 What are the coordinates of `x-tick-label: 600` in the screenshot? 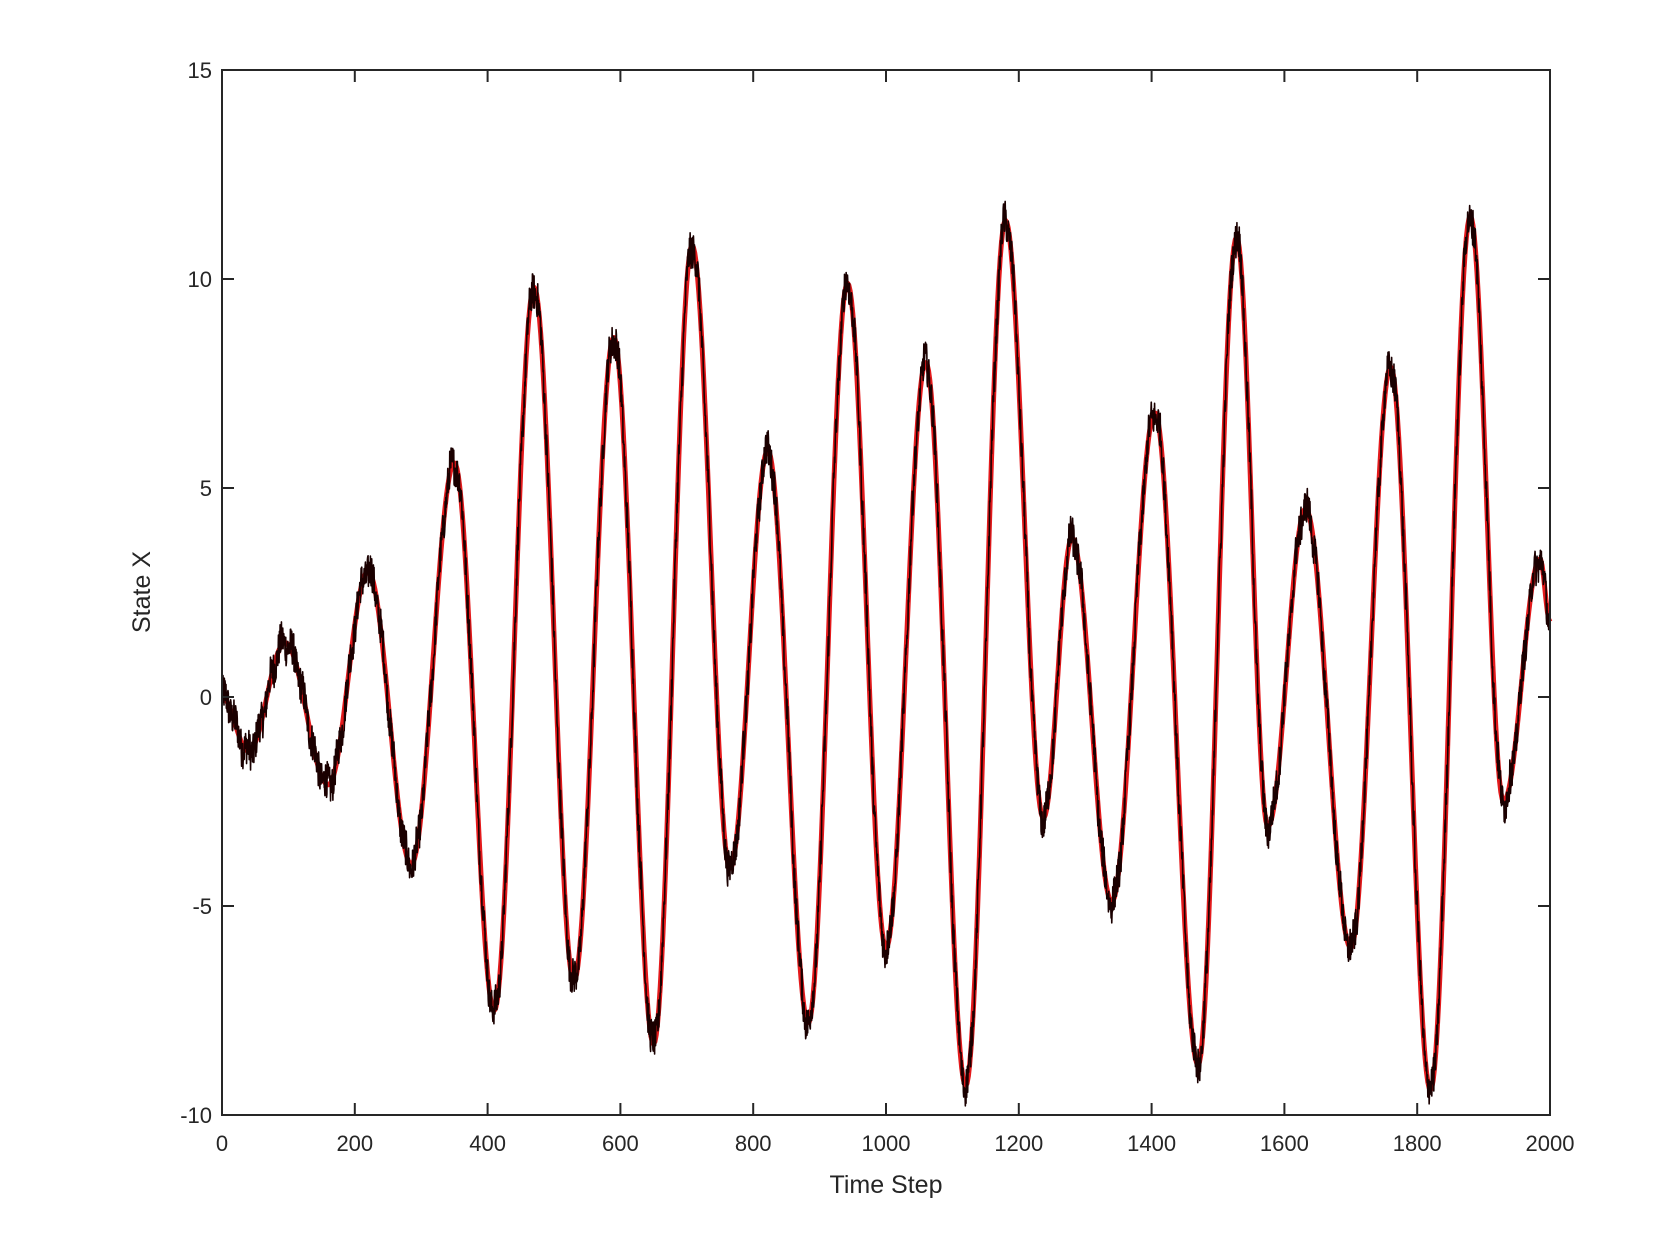 It's located at (620, 1143).